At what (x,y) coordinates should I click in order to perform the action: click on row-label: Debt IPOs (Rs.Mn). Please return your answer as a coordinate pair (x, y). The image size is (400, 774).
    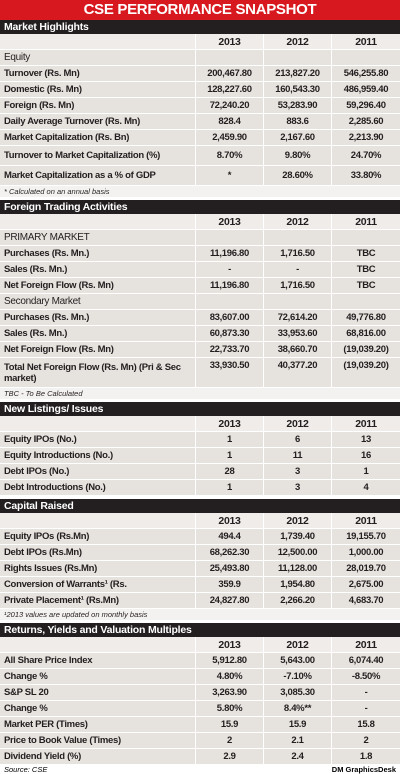
    Looking at the image, I should click on (98, 552).